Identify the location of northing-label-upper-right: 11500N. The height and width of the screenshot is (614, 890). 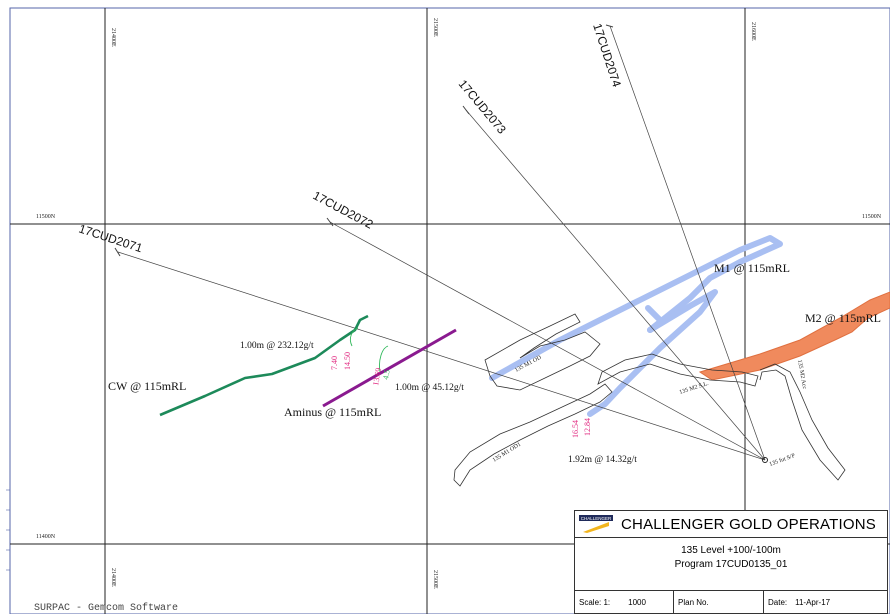
(872, 217).